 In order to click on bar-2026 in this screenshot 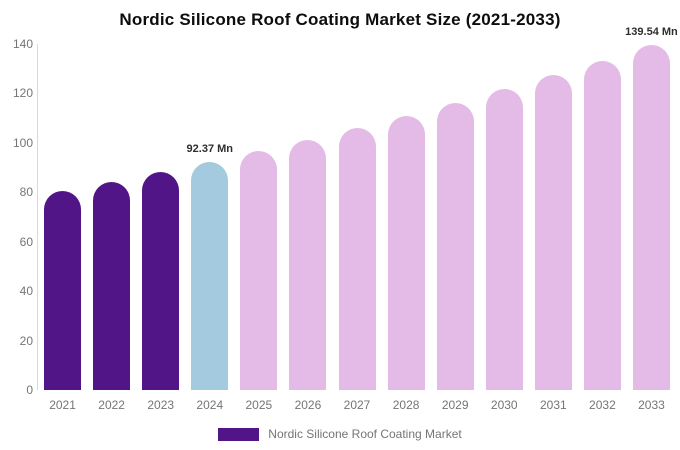, I will do `click(308, 265)`.